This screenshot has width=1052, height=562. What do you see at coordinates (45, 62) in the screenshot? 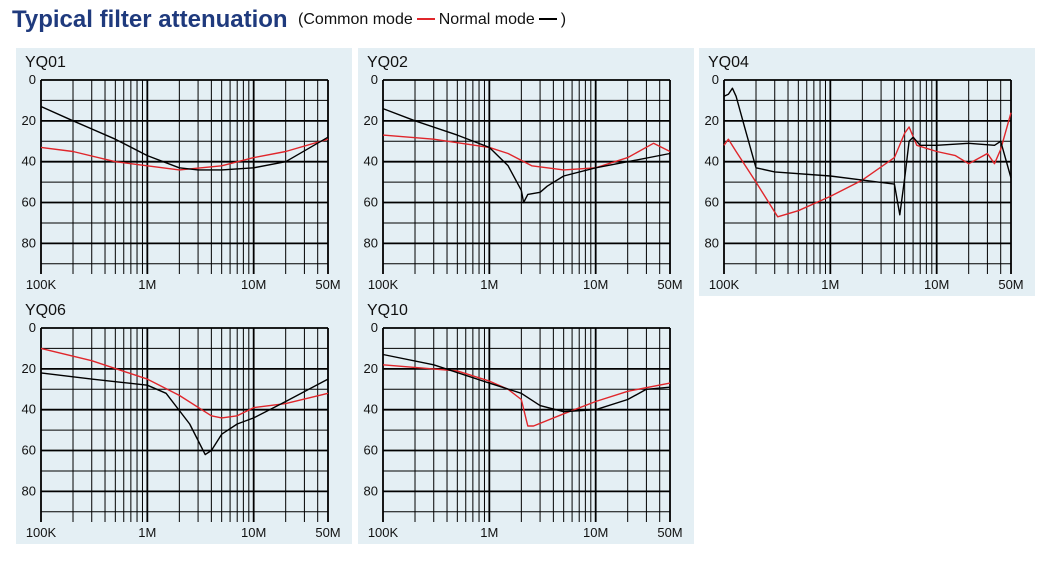
I see `chart-title-yq01: YQ01` at bounding box center [45, 62].